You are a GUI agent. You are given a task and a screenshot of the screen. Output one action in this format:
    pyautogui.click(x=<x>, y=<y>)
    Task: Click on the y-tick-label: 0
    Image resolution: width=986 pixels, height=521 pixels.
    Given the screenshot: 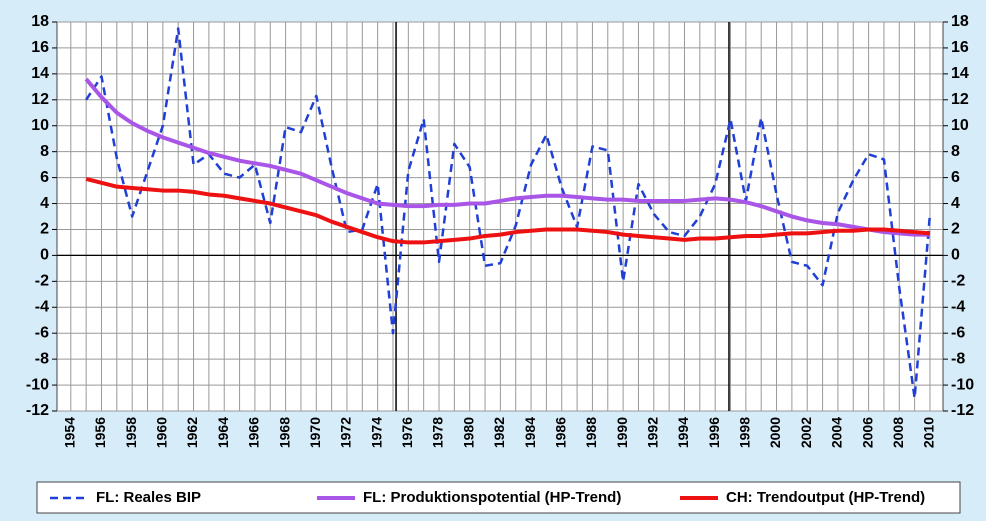 What is the action you would take?
    pyautogui.click(x=44, y=255)
    